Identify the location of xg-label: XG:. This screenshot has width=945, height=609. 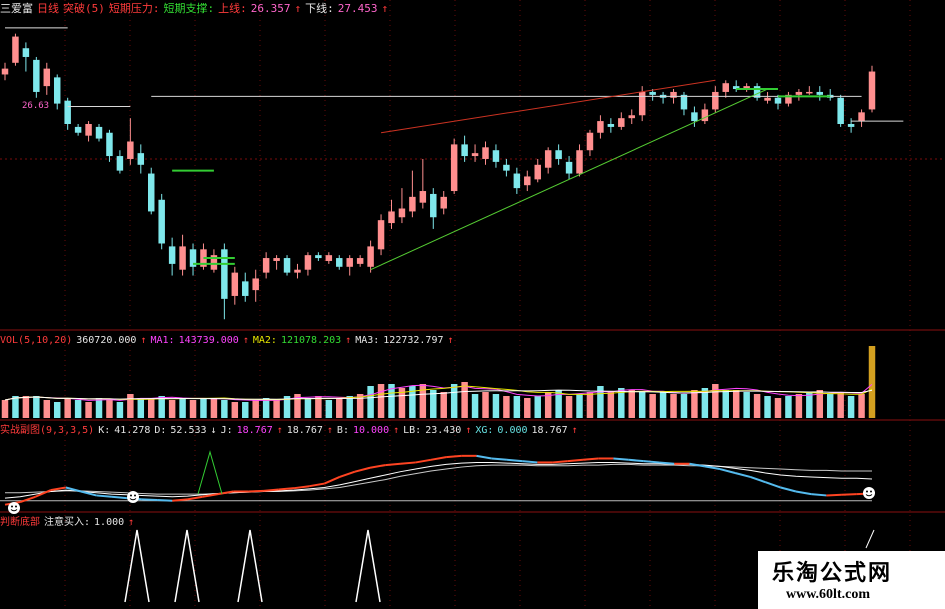
(484, 430).